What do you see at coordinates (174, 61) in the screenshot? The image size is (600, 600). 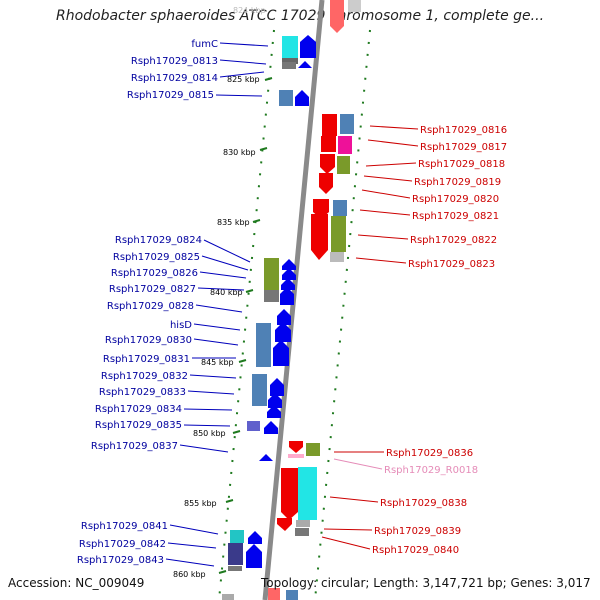 I see `gene-label-0813: Rsph17029_0813` at bounding box center [174, 61].